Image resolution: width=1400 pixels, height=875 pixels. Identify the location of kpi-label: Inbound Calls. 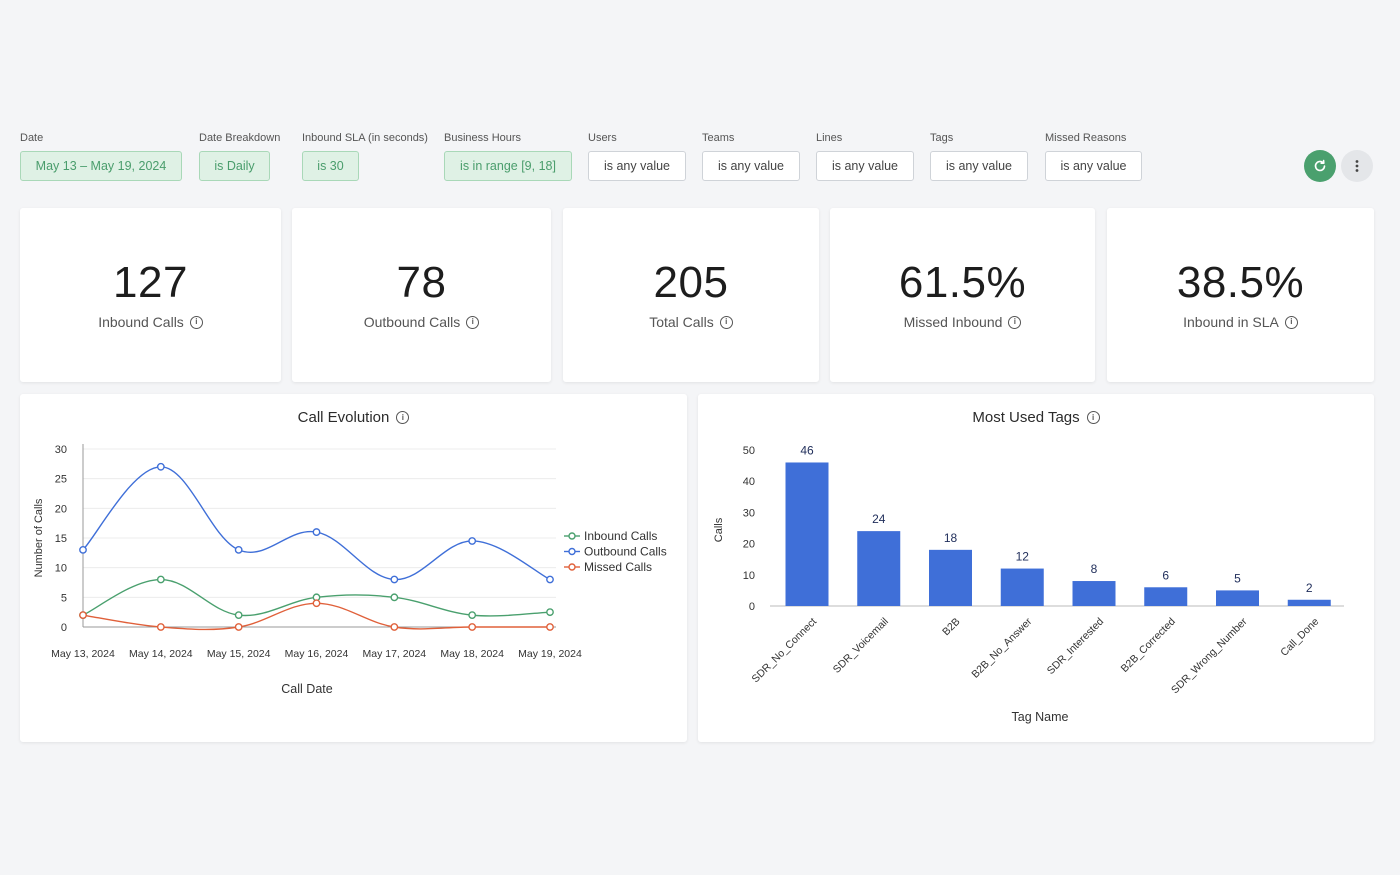
(141, 322).